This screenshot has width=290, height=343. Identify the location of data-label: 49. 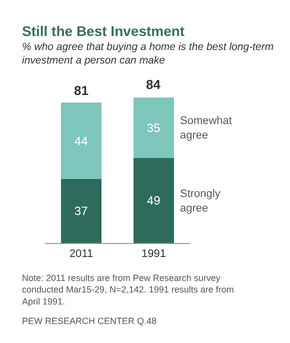
(153, 201).